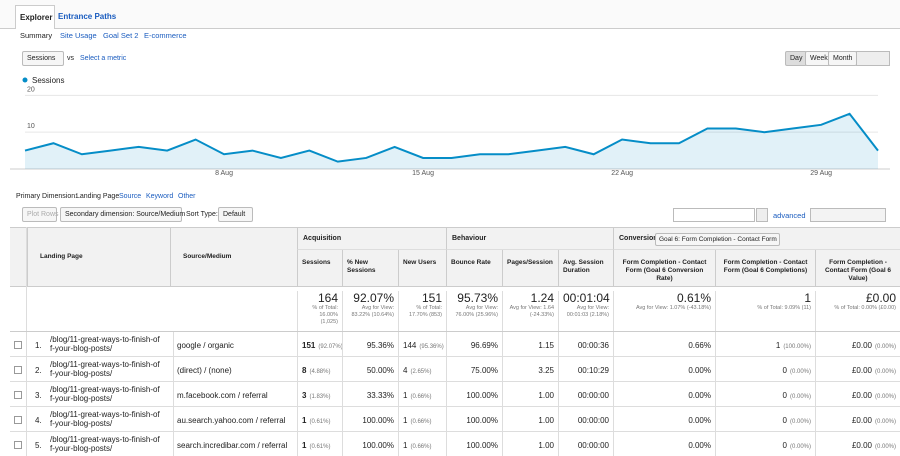  What do you see at coordinates (664, 311) in the screenshot?
I see `total-value: 0.61%` at bounding box center [664, 311].